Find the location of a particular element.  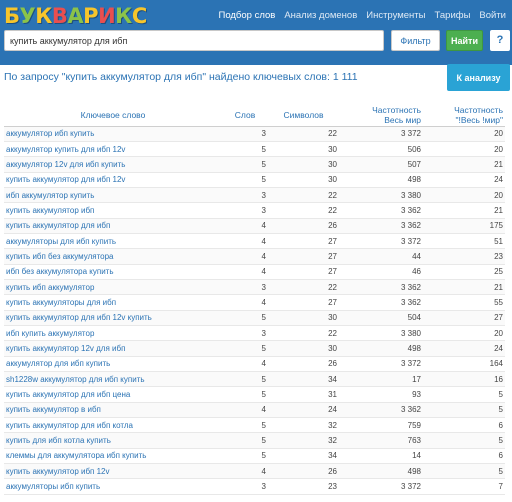

table-row: клеммы для аккумулятора ибп купить 5 34 14 6 is located at coordinates (254, 456).